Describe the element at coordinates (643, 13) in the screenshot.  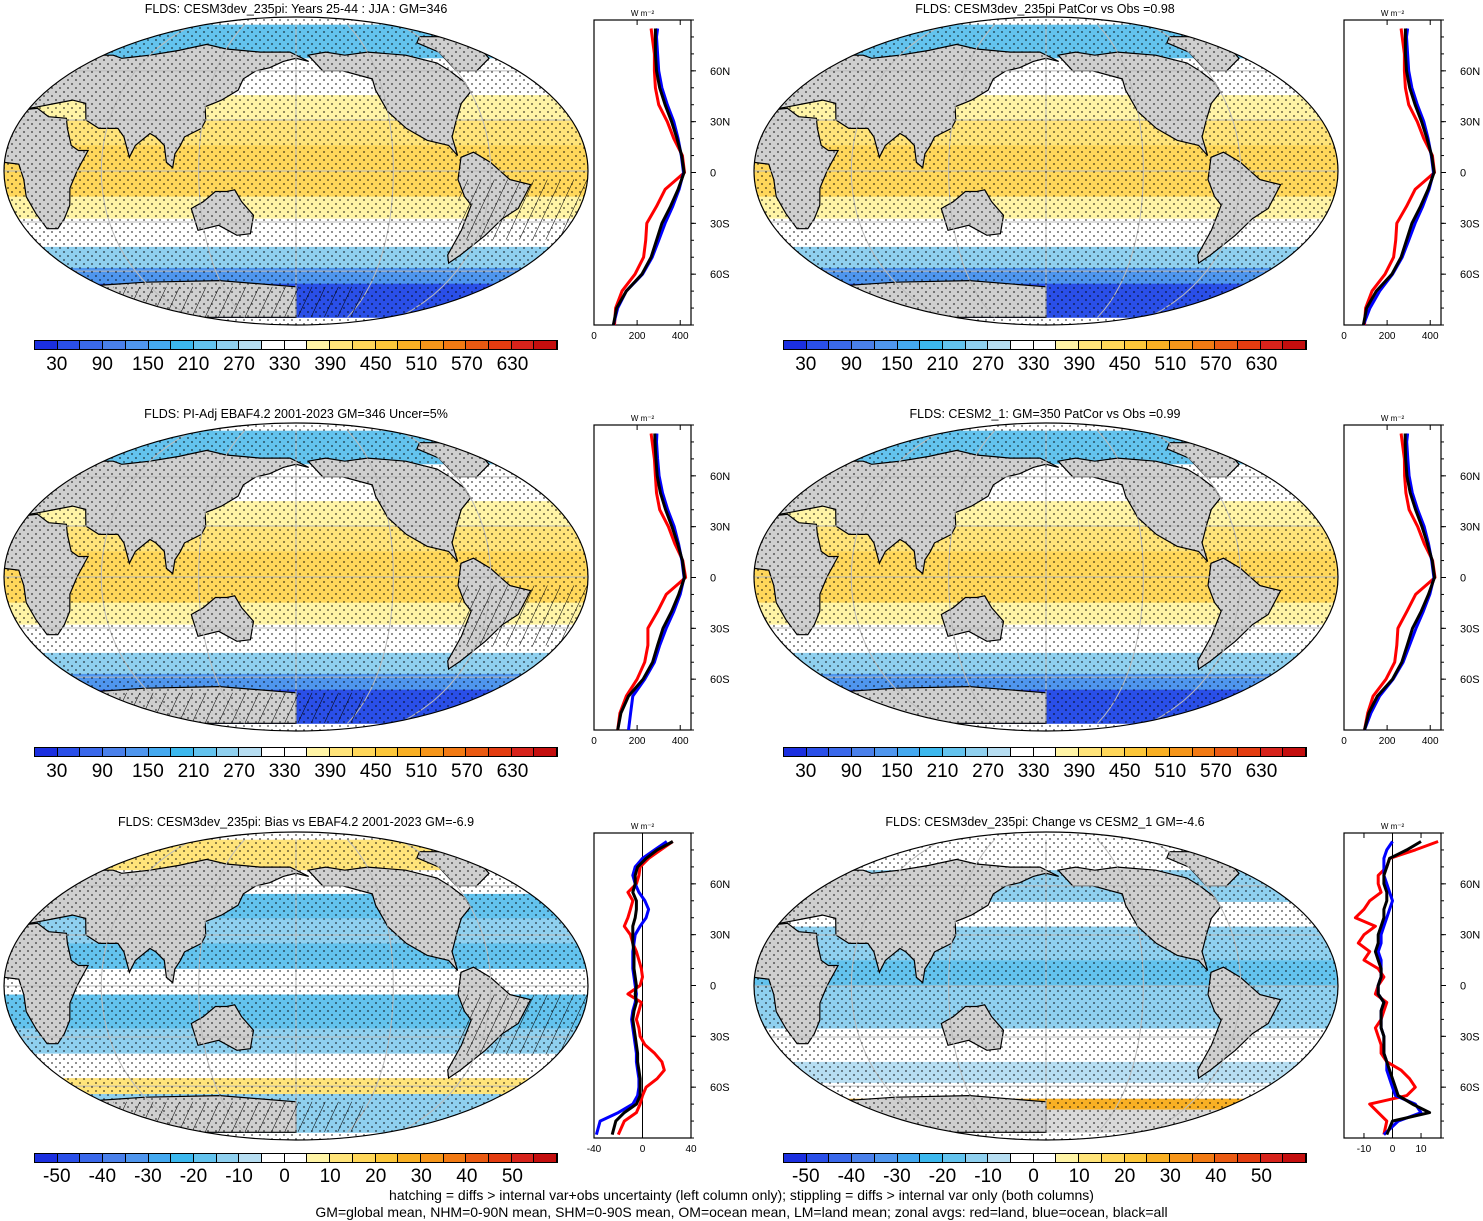
I see `zonal-units-label: W m⁻²` at that location.